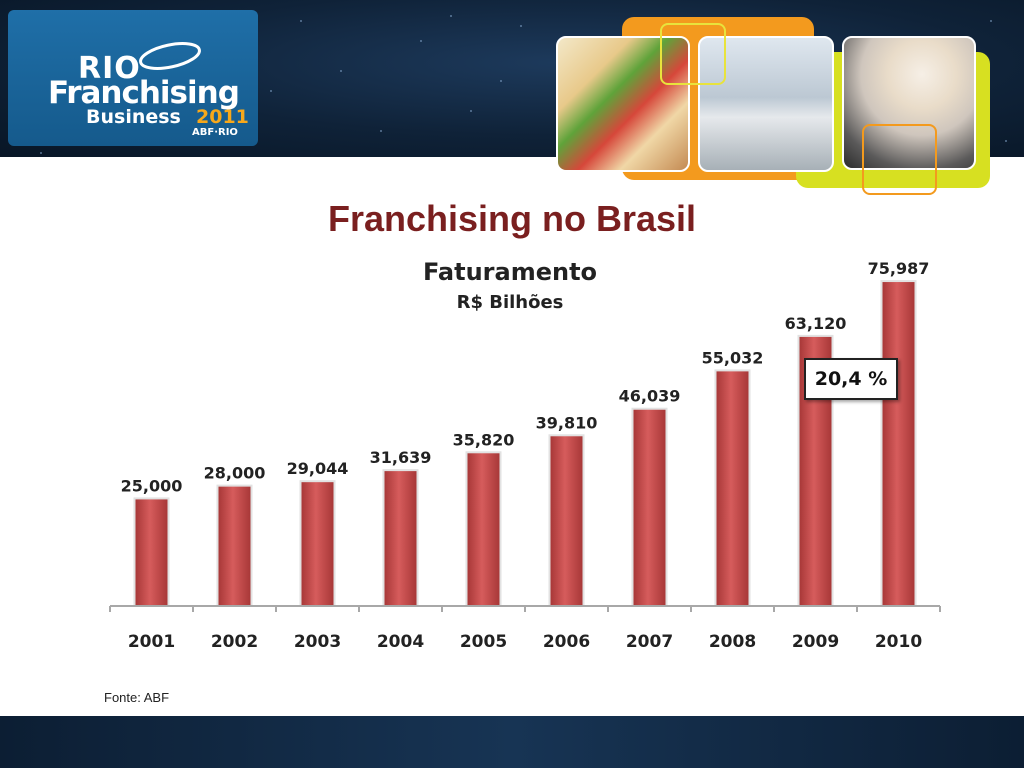 Image resolution: width=1024 pixels, height=768 pixels. Describe the element at coordinates (898, 642) in the screenshot. I see `x-tick-label: 2010` at that location.